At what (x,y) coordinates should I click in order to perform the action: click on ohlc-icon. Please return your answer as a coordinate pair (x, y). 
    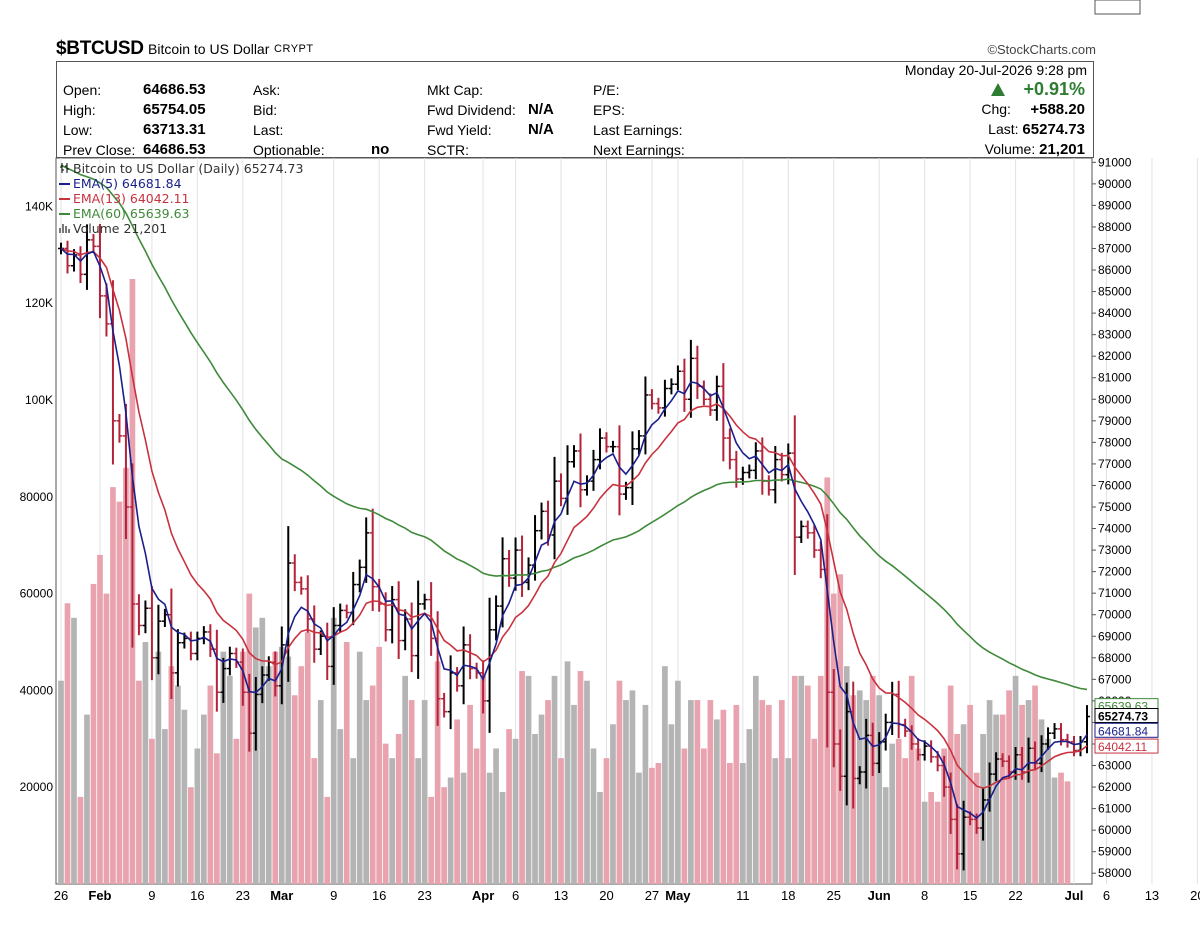
    Looking at the image, I should click on (64, 168).